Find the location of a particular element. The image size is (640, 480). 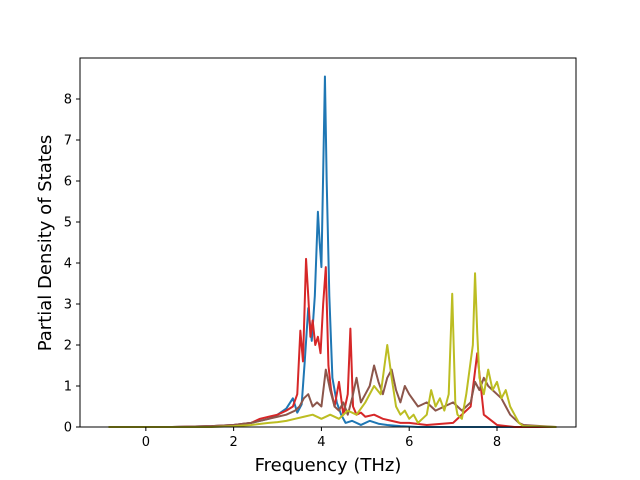

y-tick-label-1: 1 is located at coordinates (68, 387).